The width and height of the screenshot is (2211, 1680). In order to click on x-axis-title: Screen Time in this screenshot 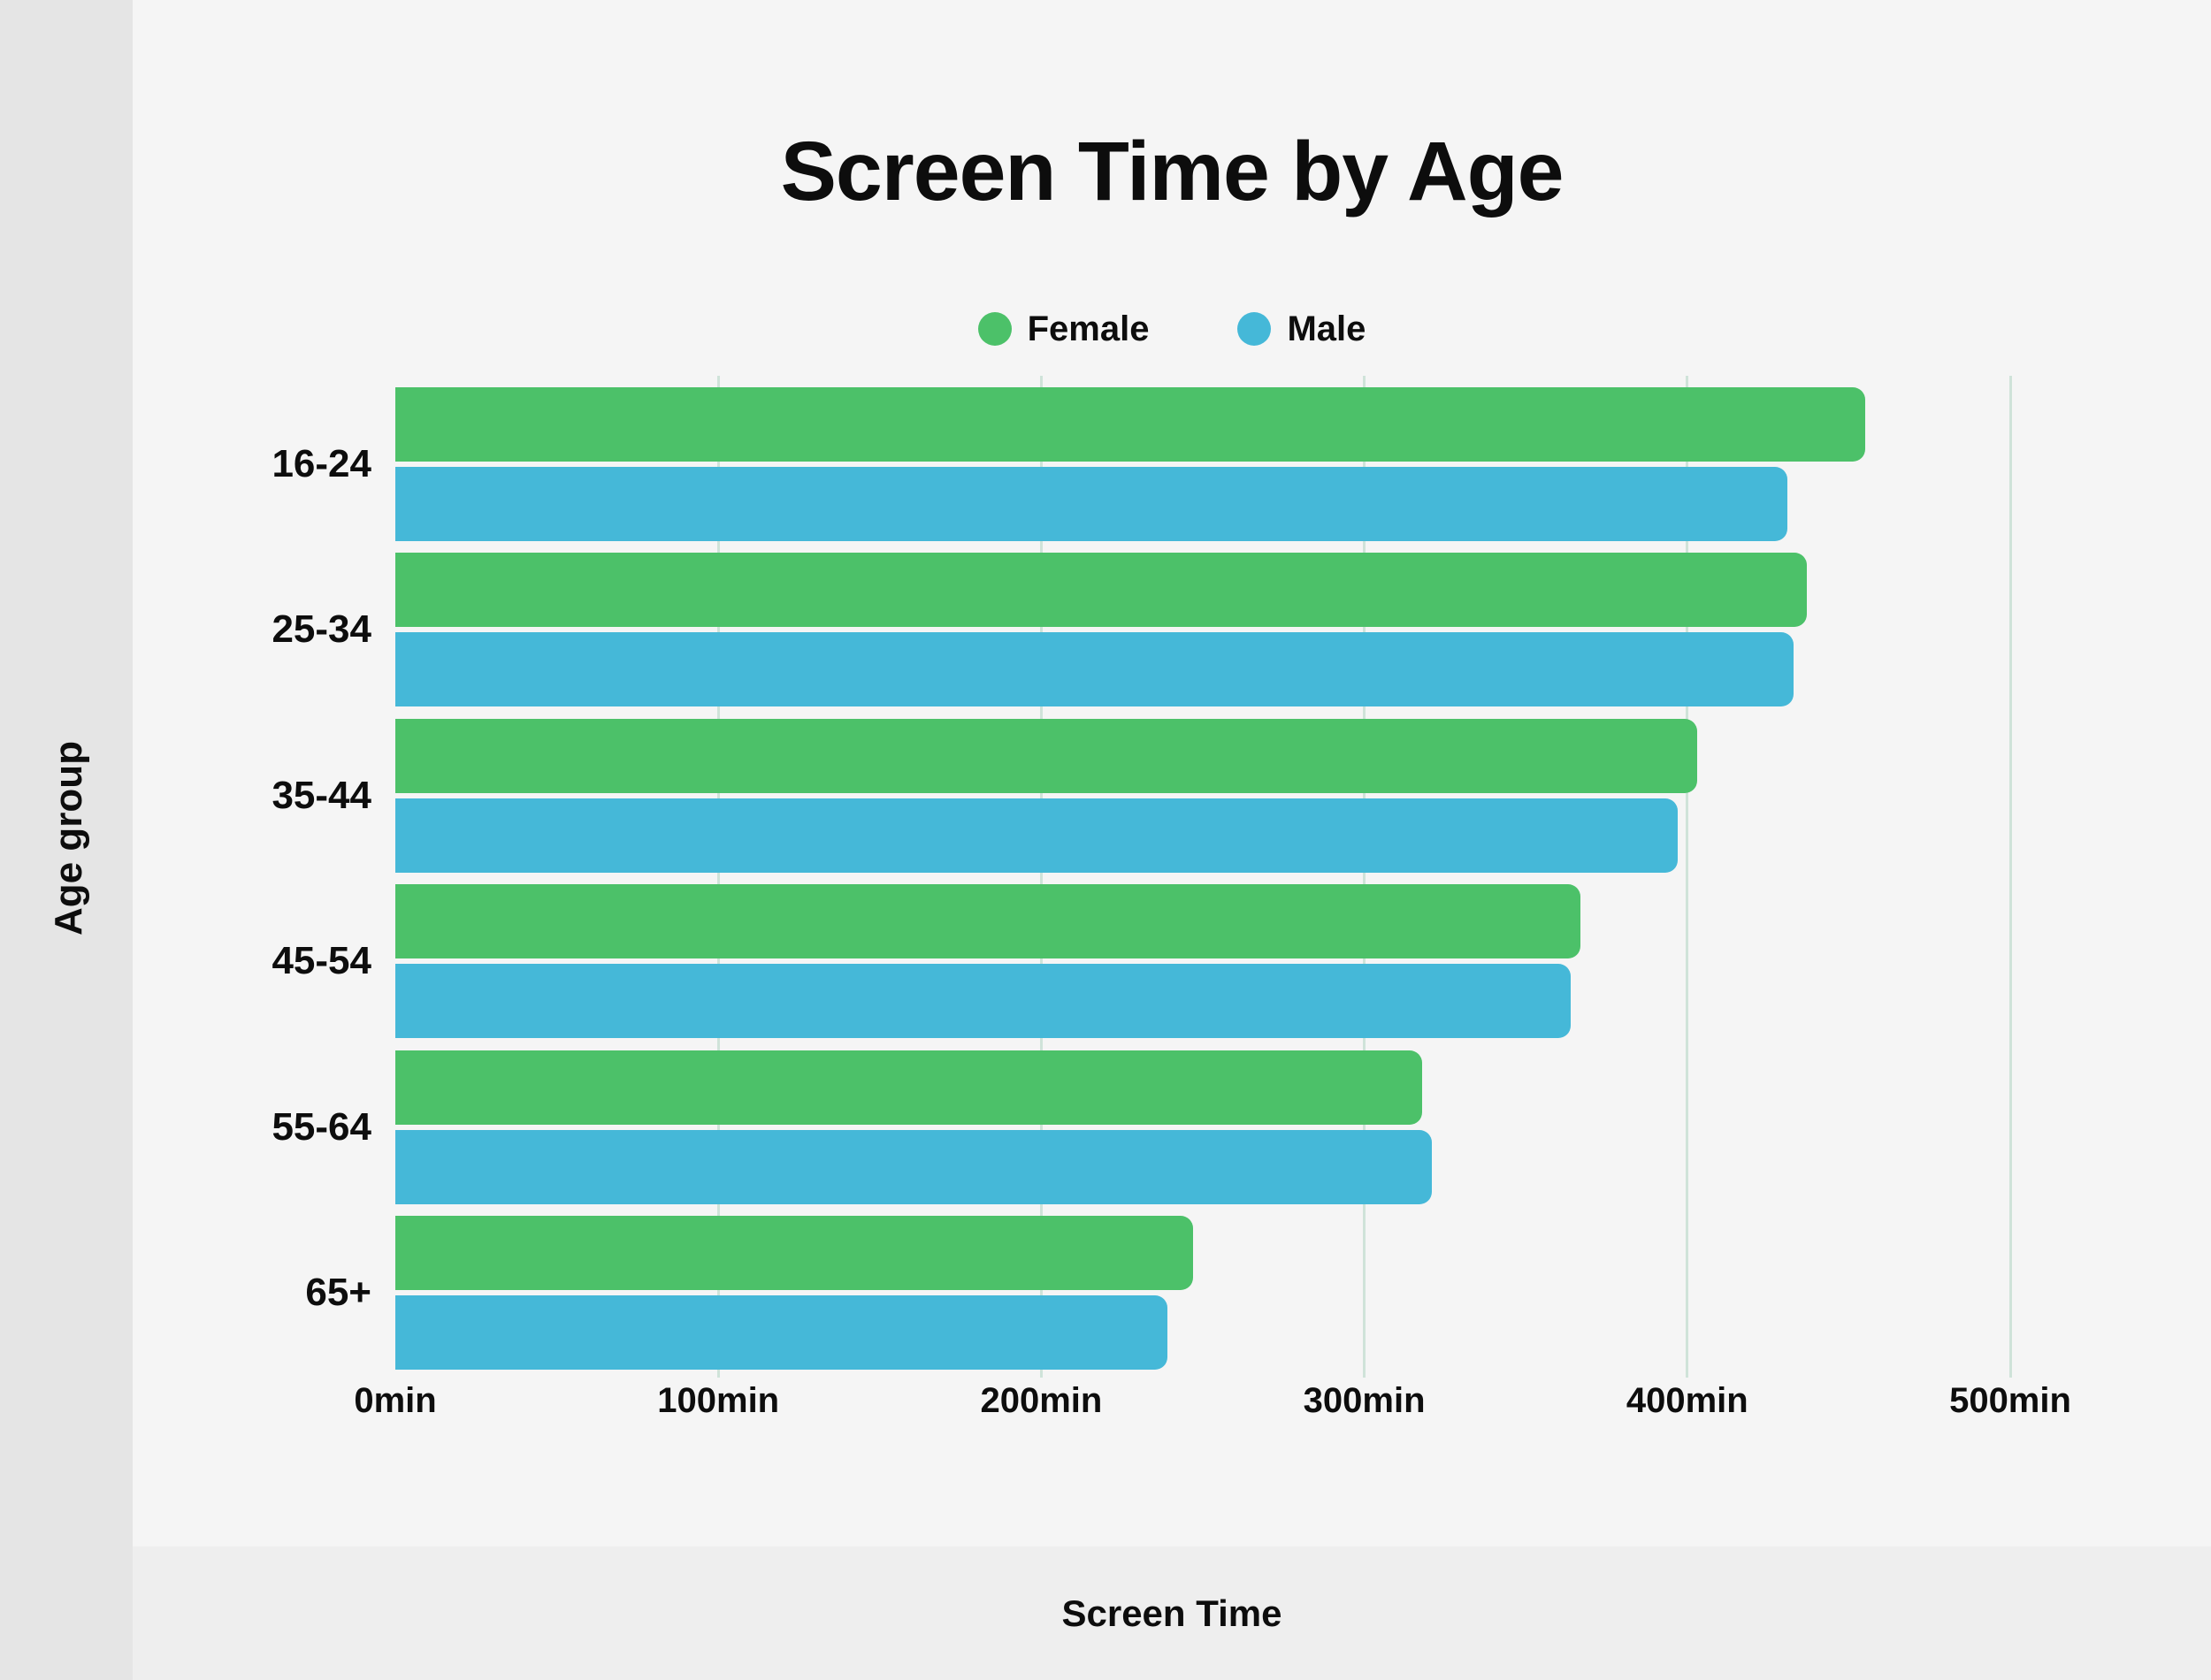, I will do `click(1171, 1613)`.